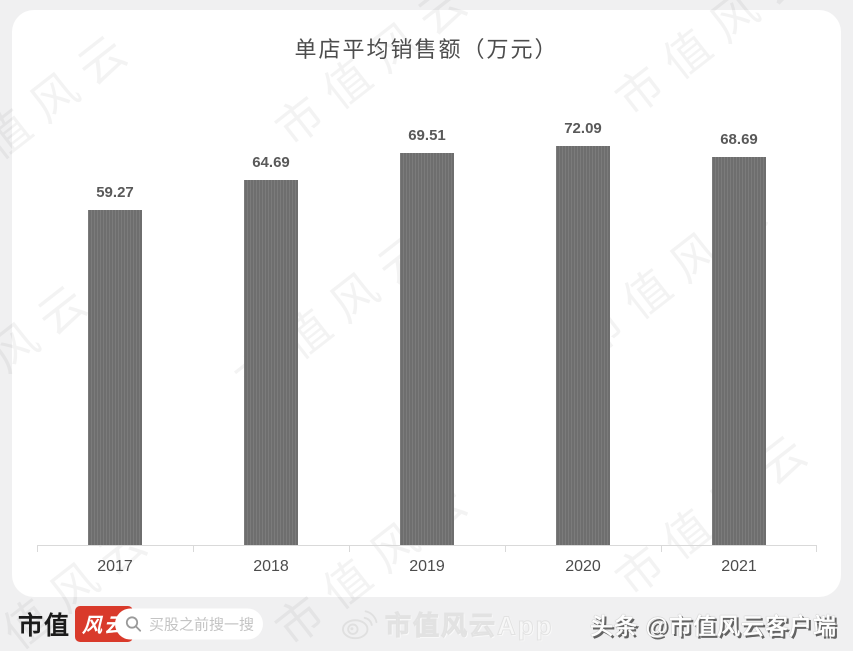 This screenshot has height=651, width=853. What do you see at coordinates (427, 135) in the screenshot?
I see `bar-value-label: 69.51` at bounding box center [427, 135].